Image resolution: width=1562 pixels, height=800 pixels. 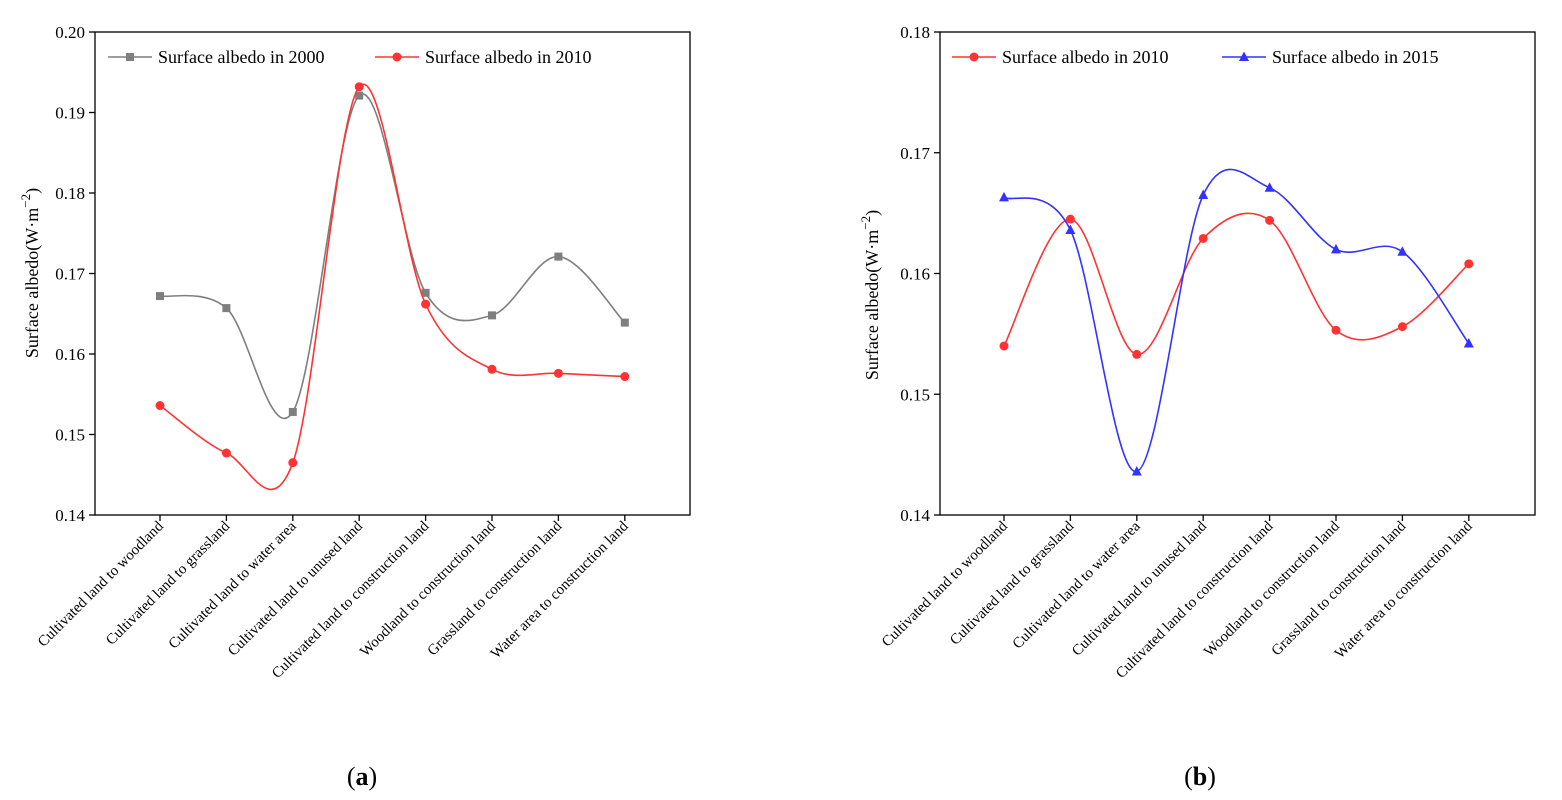 What do you see at coordinates (945, 584) in the screenshot?
I see `panel-b-x-tick-label: Cultivated land to woodland` at bounding box center [945, 584].